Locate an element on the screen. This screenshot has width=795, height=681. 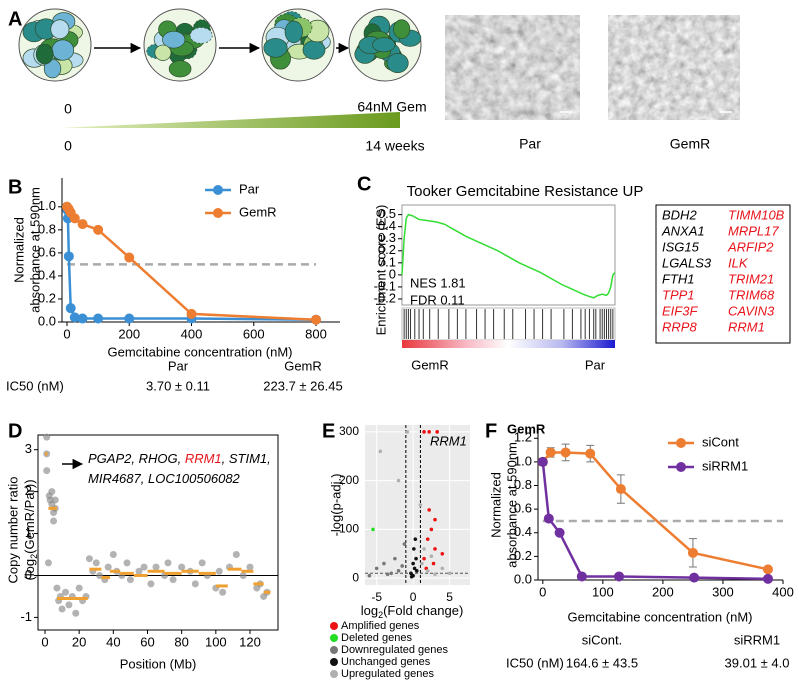
plot-background is located at coordinates (417, 505).